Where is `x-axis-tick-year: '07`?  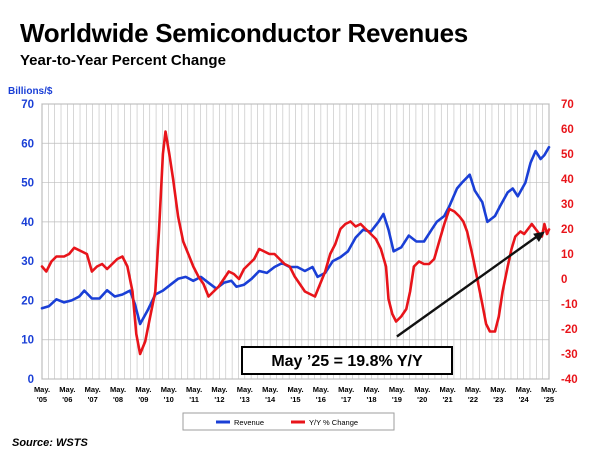
x-axis-tick-year: '07 is located at coordinates (93, 399).